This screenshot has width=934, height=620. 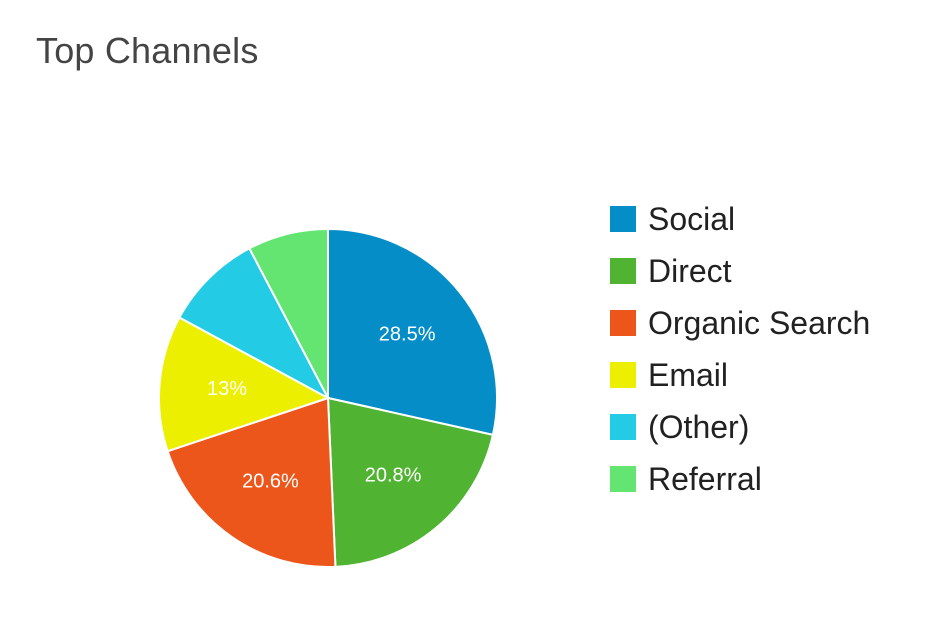 What do you see at coordinates (740, 219) in the screenshot?
I see `legend-item-social: Social` at bounding box center [740, 219].